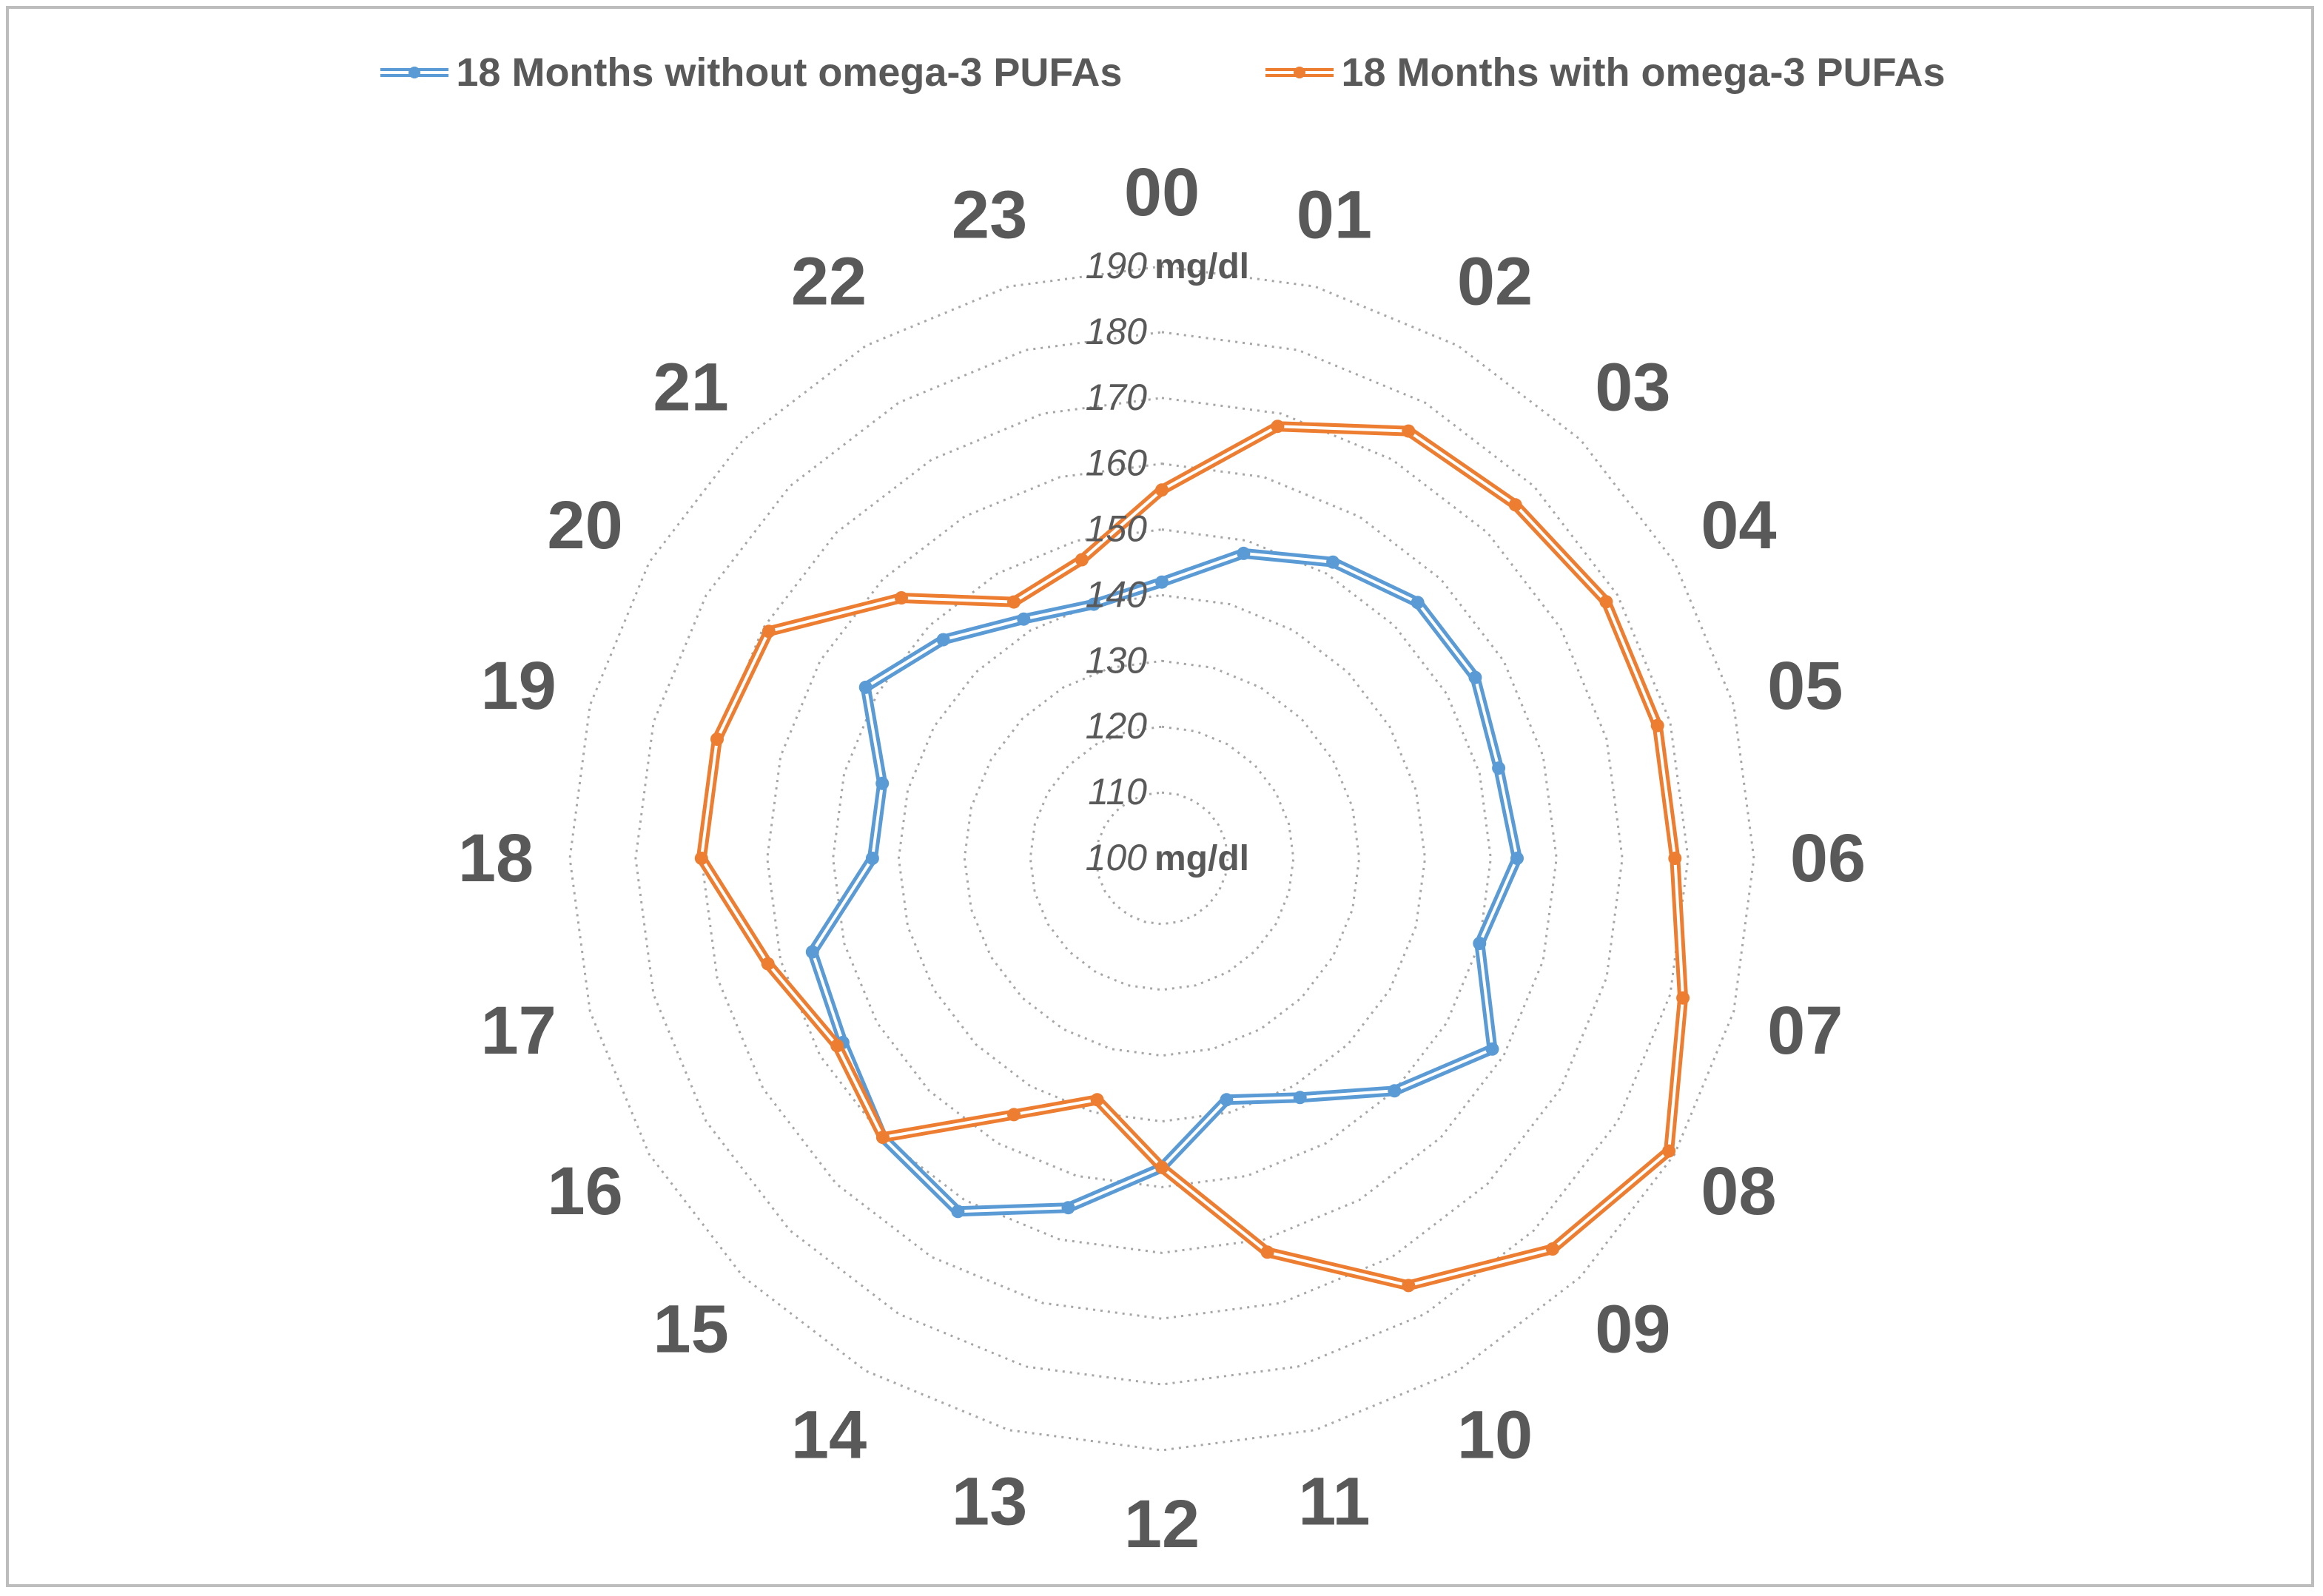 This screenshot has width=2323, height=1596. I want to click on tick-label-160: 160, so click(1117, 463).